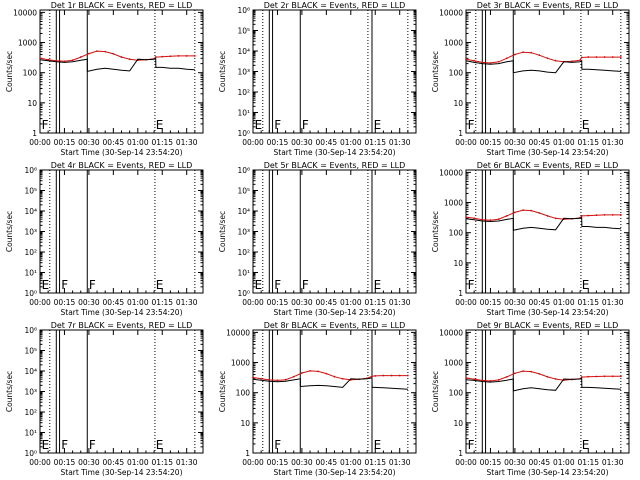 The width and height of the screenshot is (640, 480). Describe the element at coordinates (456, 233) in the screenshot. I see `y-tick-label: 100` at that location.